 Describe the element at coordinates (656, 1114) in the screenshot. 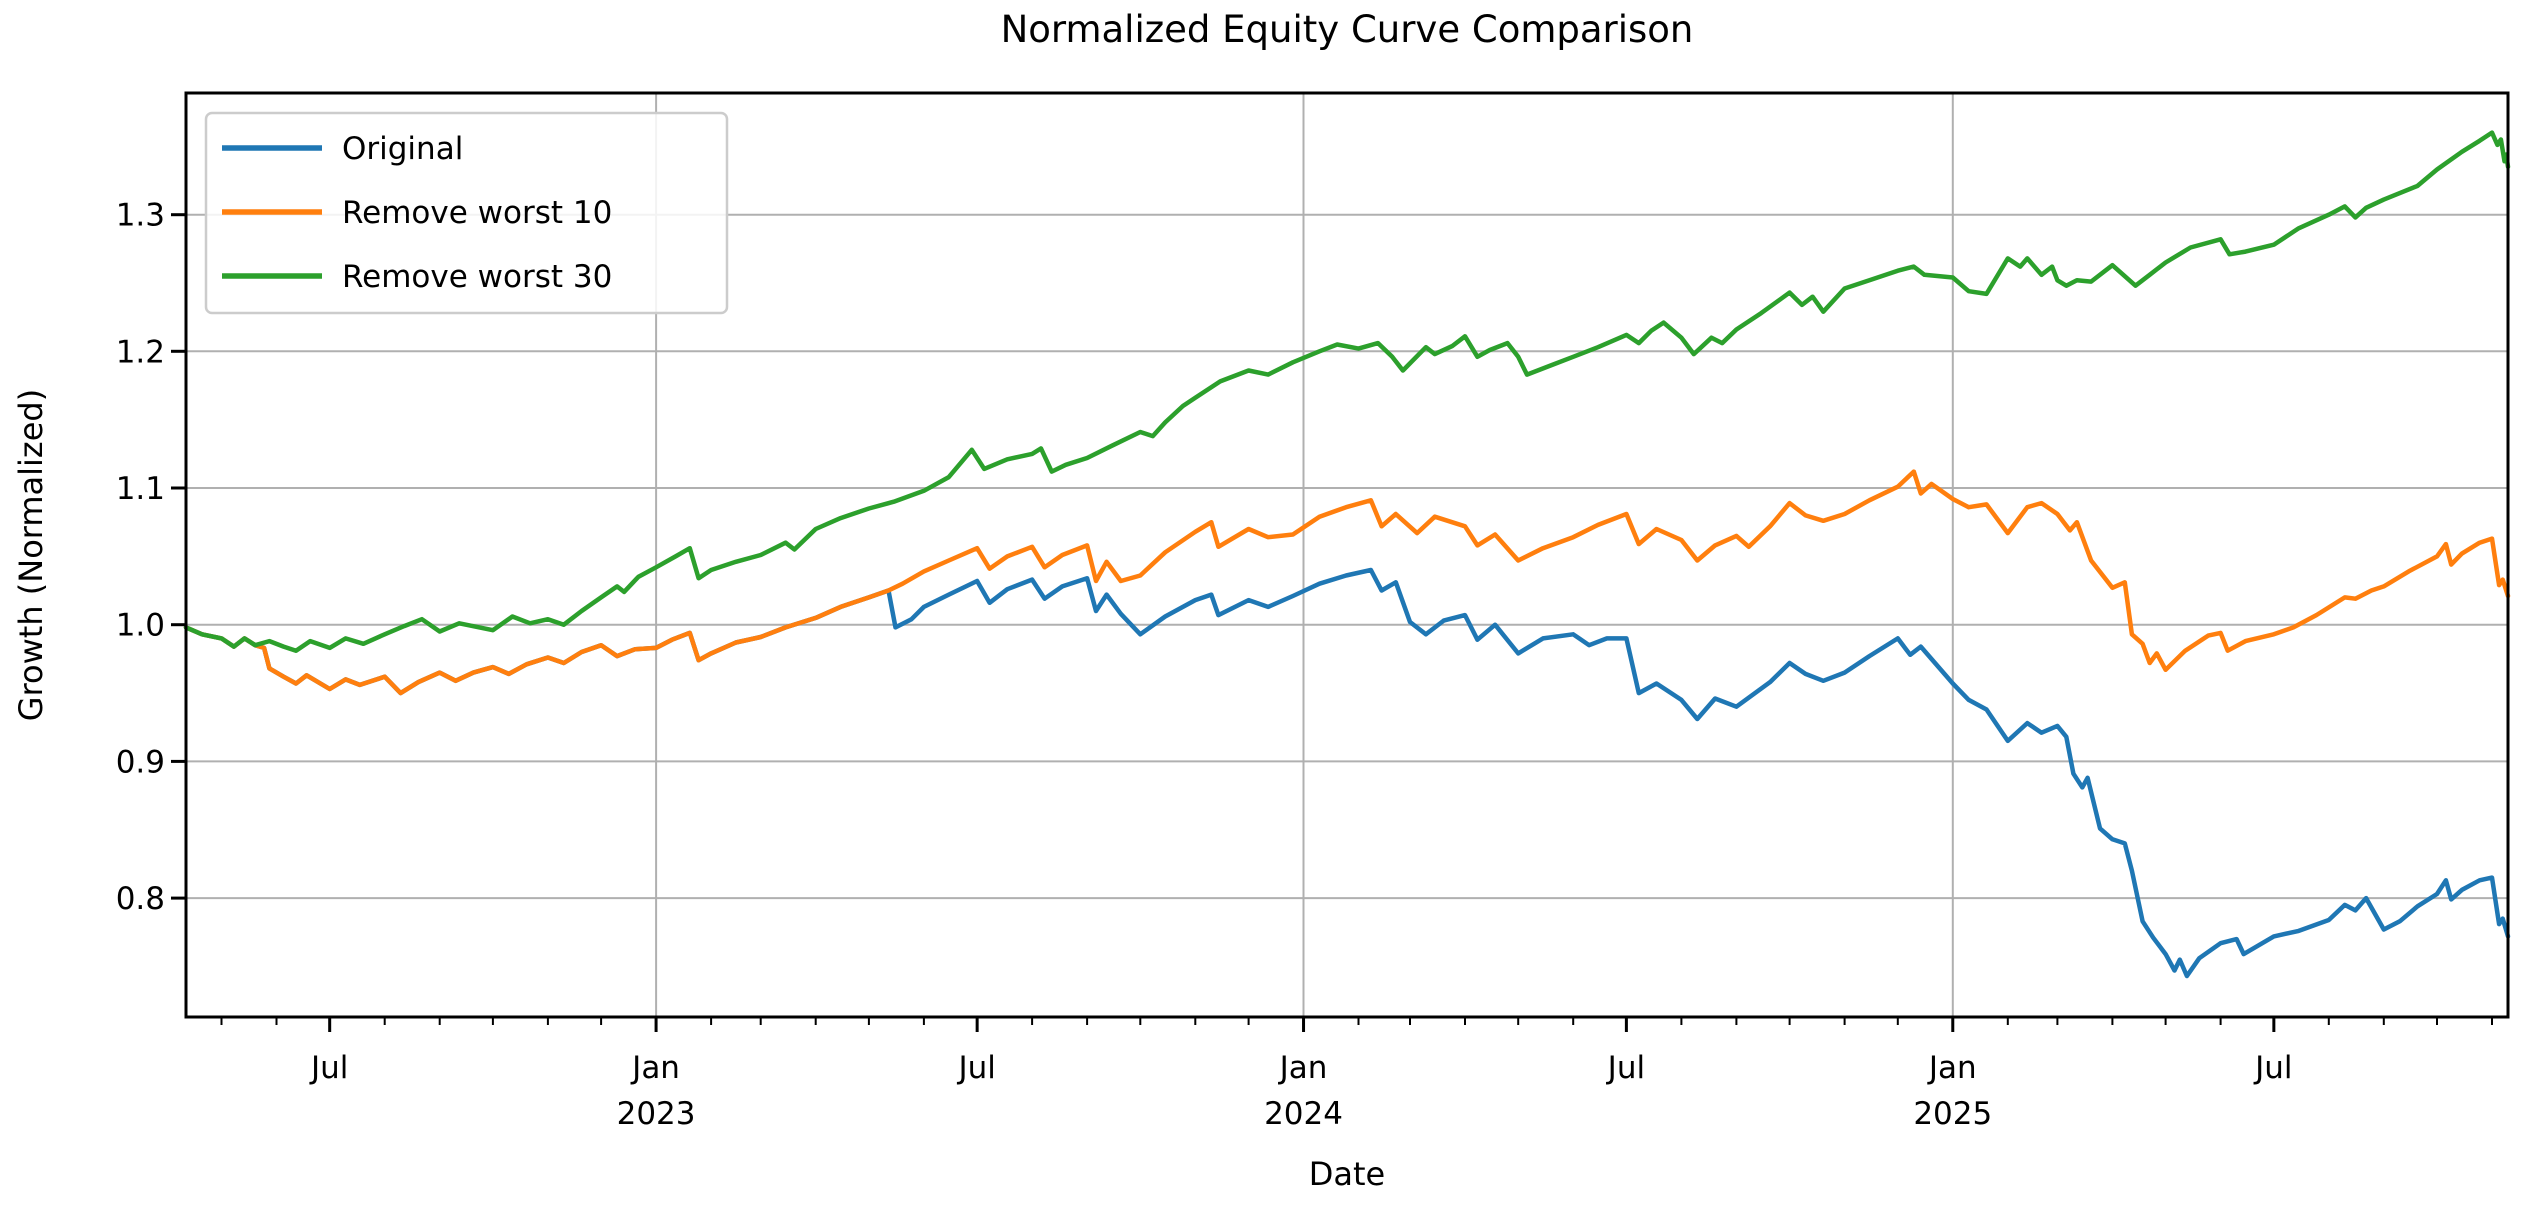

I see `x-tick-year-label: 2023` at that location.